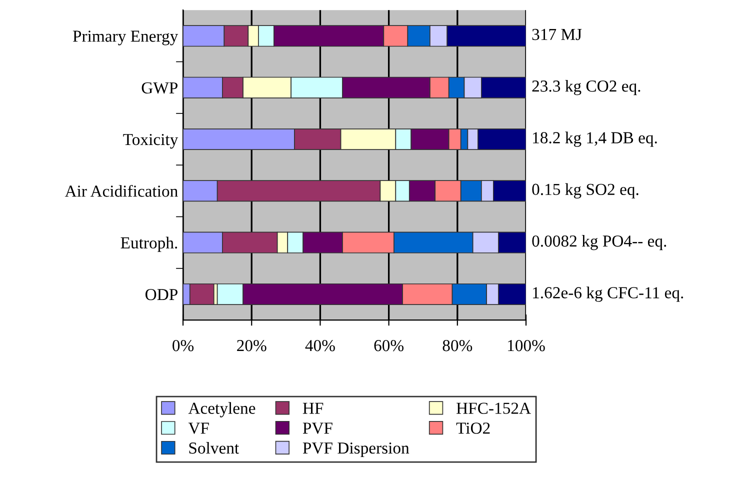  Describe the element at coordinates (150, 141) in the screenshot. I see `y-tick-label: Toxicity` at that location.